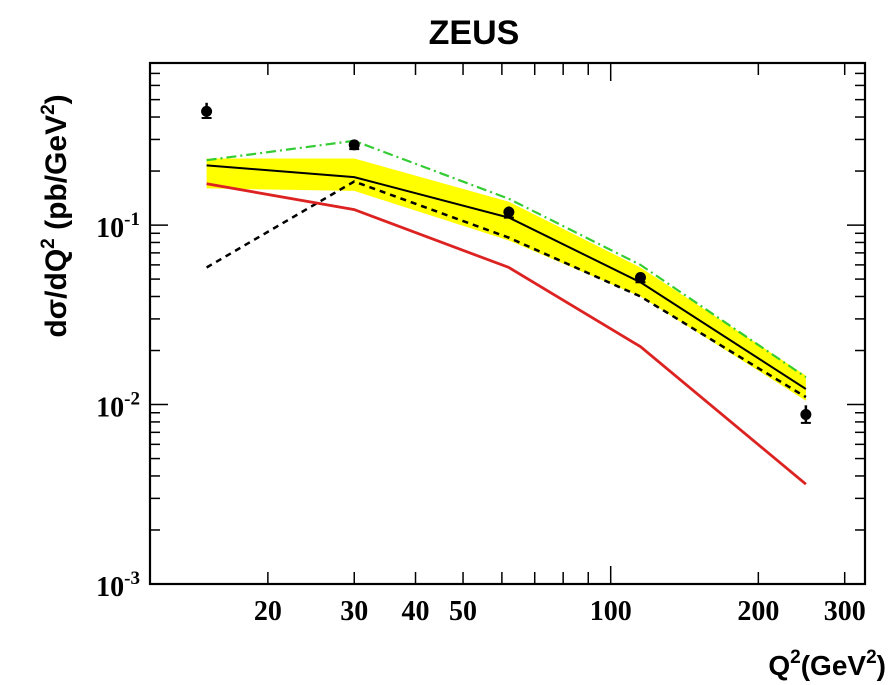 The width and height of the screenshot is (893, 685). What do you see at coordinates (354, 611) in the screenshot?
I see `x-tick-label: 30` at bounding box center [354, 611].